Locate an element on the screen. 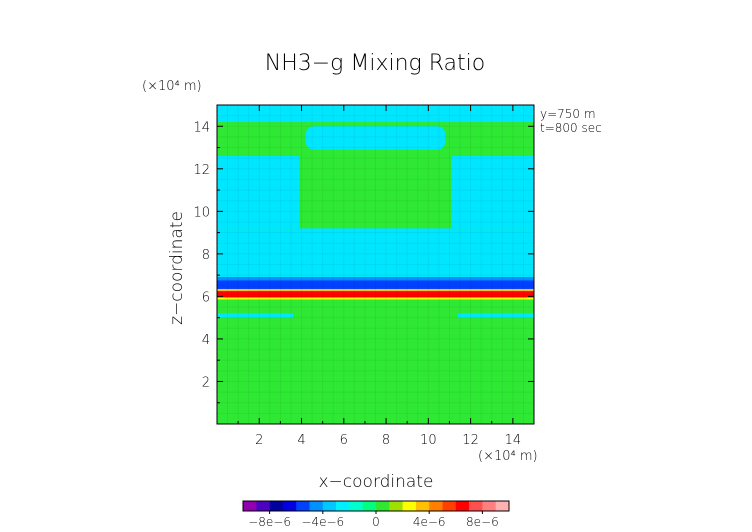 Image resolution: width=752 pixels, height=532 pixels. colorbar-tick-label: 0 is located at coordinates (376, 522).